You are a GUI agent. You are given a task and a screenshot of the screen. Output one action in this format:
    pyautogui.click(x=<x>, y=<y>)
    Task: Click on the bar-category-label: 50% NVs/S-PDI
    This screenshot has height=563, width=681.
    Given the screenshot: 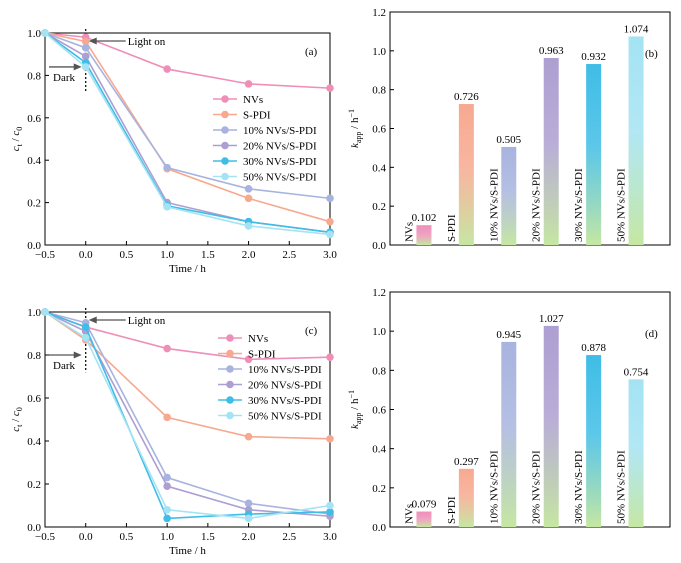 What is the action you would take?
    pyautogui.click(x=622, y=205)
    